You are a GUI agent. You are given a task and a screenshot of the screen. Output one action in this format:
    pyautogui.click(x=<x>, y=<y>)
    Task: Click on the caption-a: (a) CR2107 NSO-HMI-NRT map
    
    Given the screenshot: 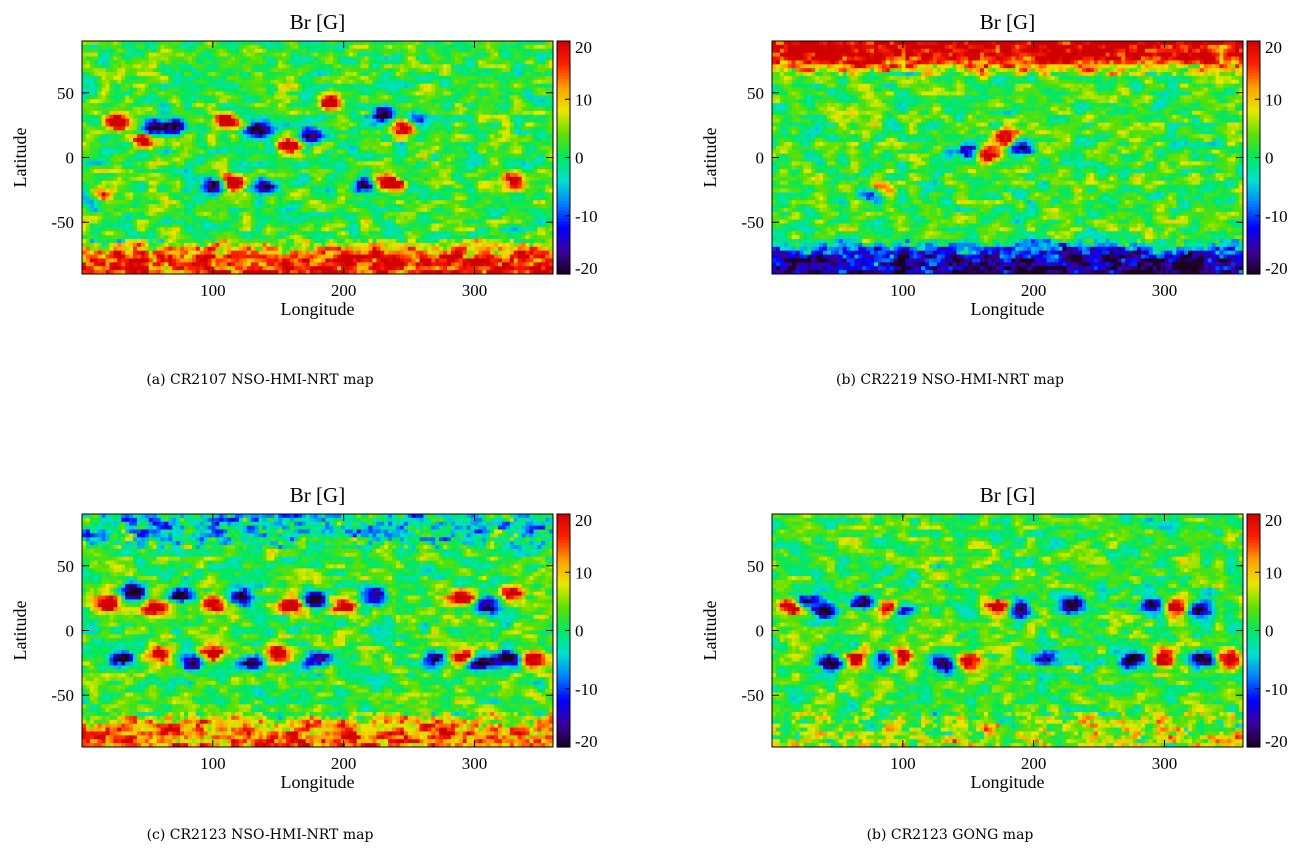 What is the action you would take?
    pyautogui.click(x=260, y=380)
    